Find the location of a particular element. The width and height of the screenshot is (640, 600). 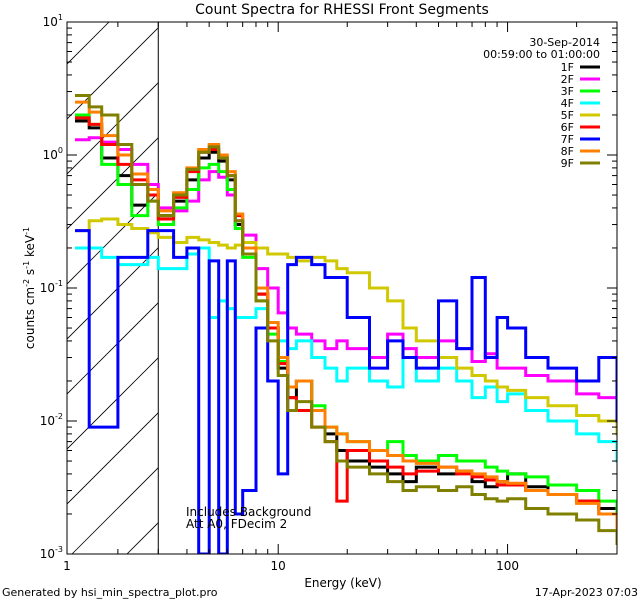

chart-title: Count Spectra for RHESSI Front Segments is located at coordinates (342, 10).